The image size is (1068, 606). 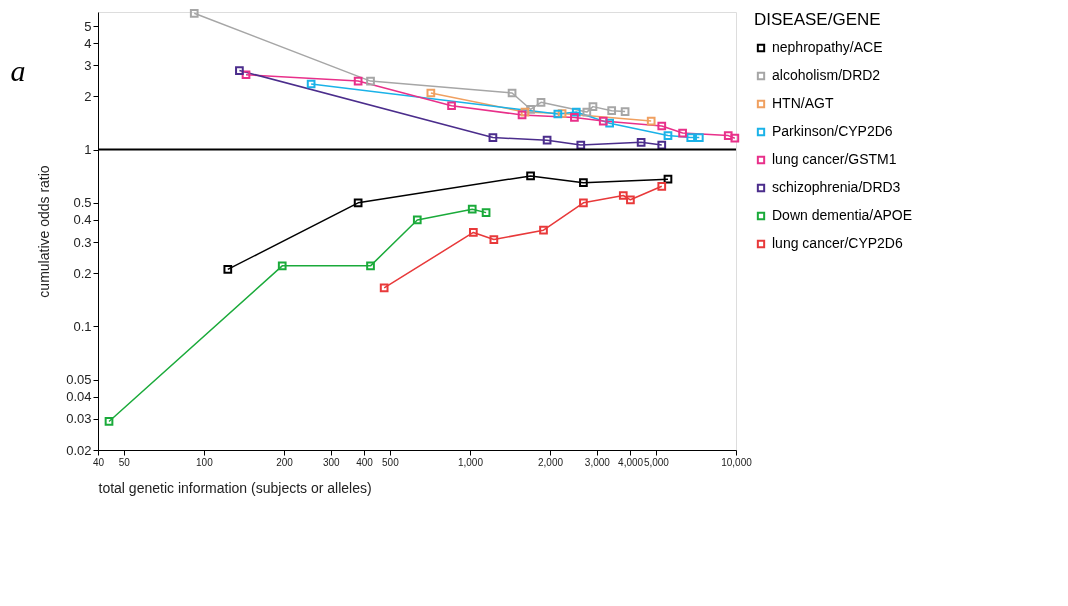 I want to click on y-tick-label: 0.1, so click(x=82, y=326).